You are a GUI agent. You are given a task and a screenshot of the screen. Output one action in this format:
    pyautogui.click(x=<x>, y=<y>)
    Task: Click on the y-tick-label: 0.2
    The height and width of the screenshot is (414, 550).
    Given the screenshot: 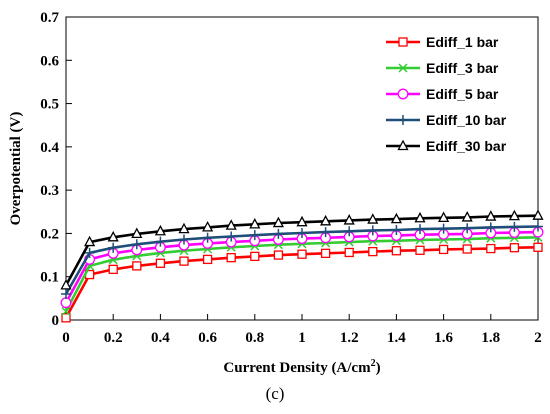 What is the action you would take?
    pyautogui.click(x=49, y=234)
    